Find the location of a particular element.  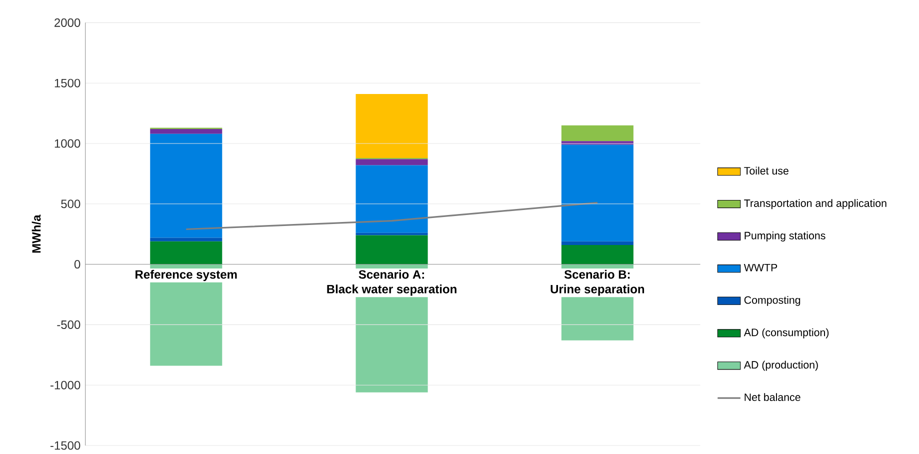

y-axis-title: MWh/a is located at coordinates (36, 233).